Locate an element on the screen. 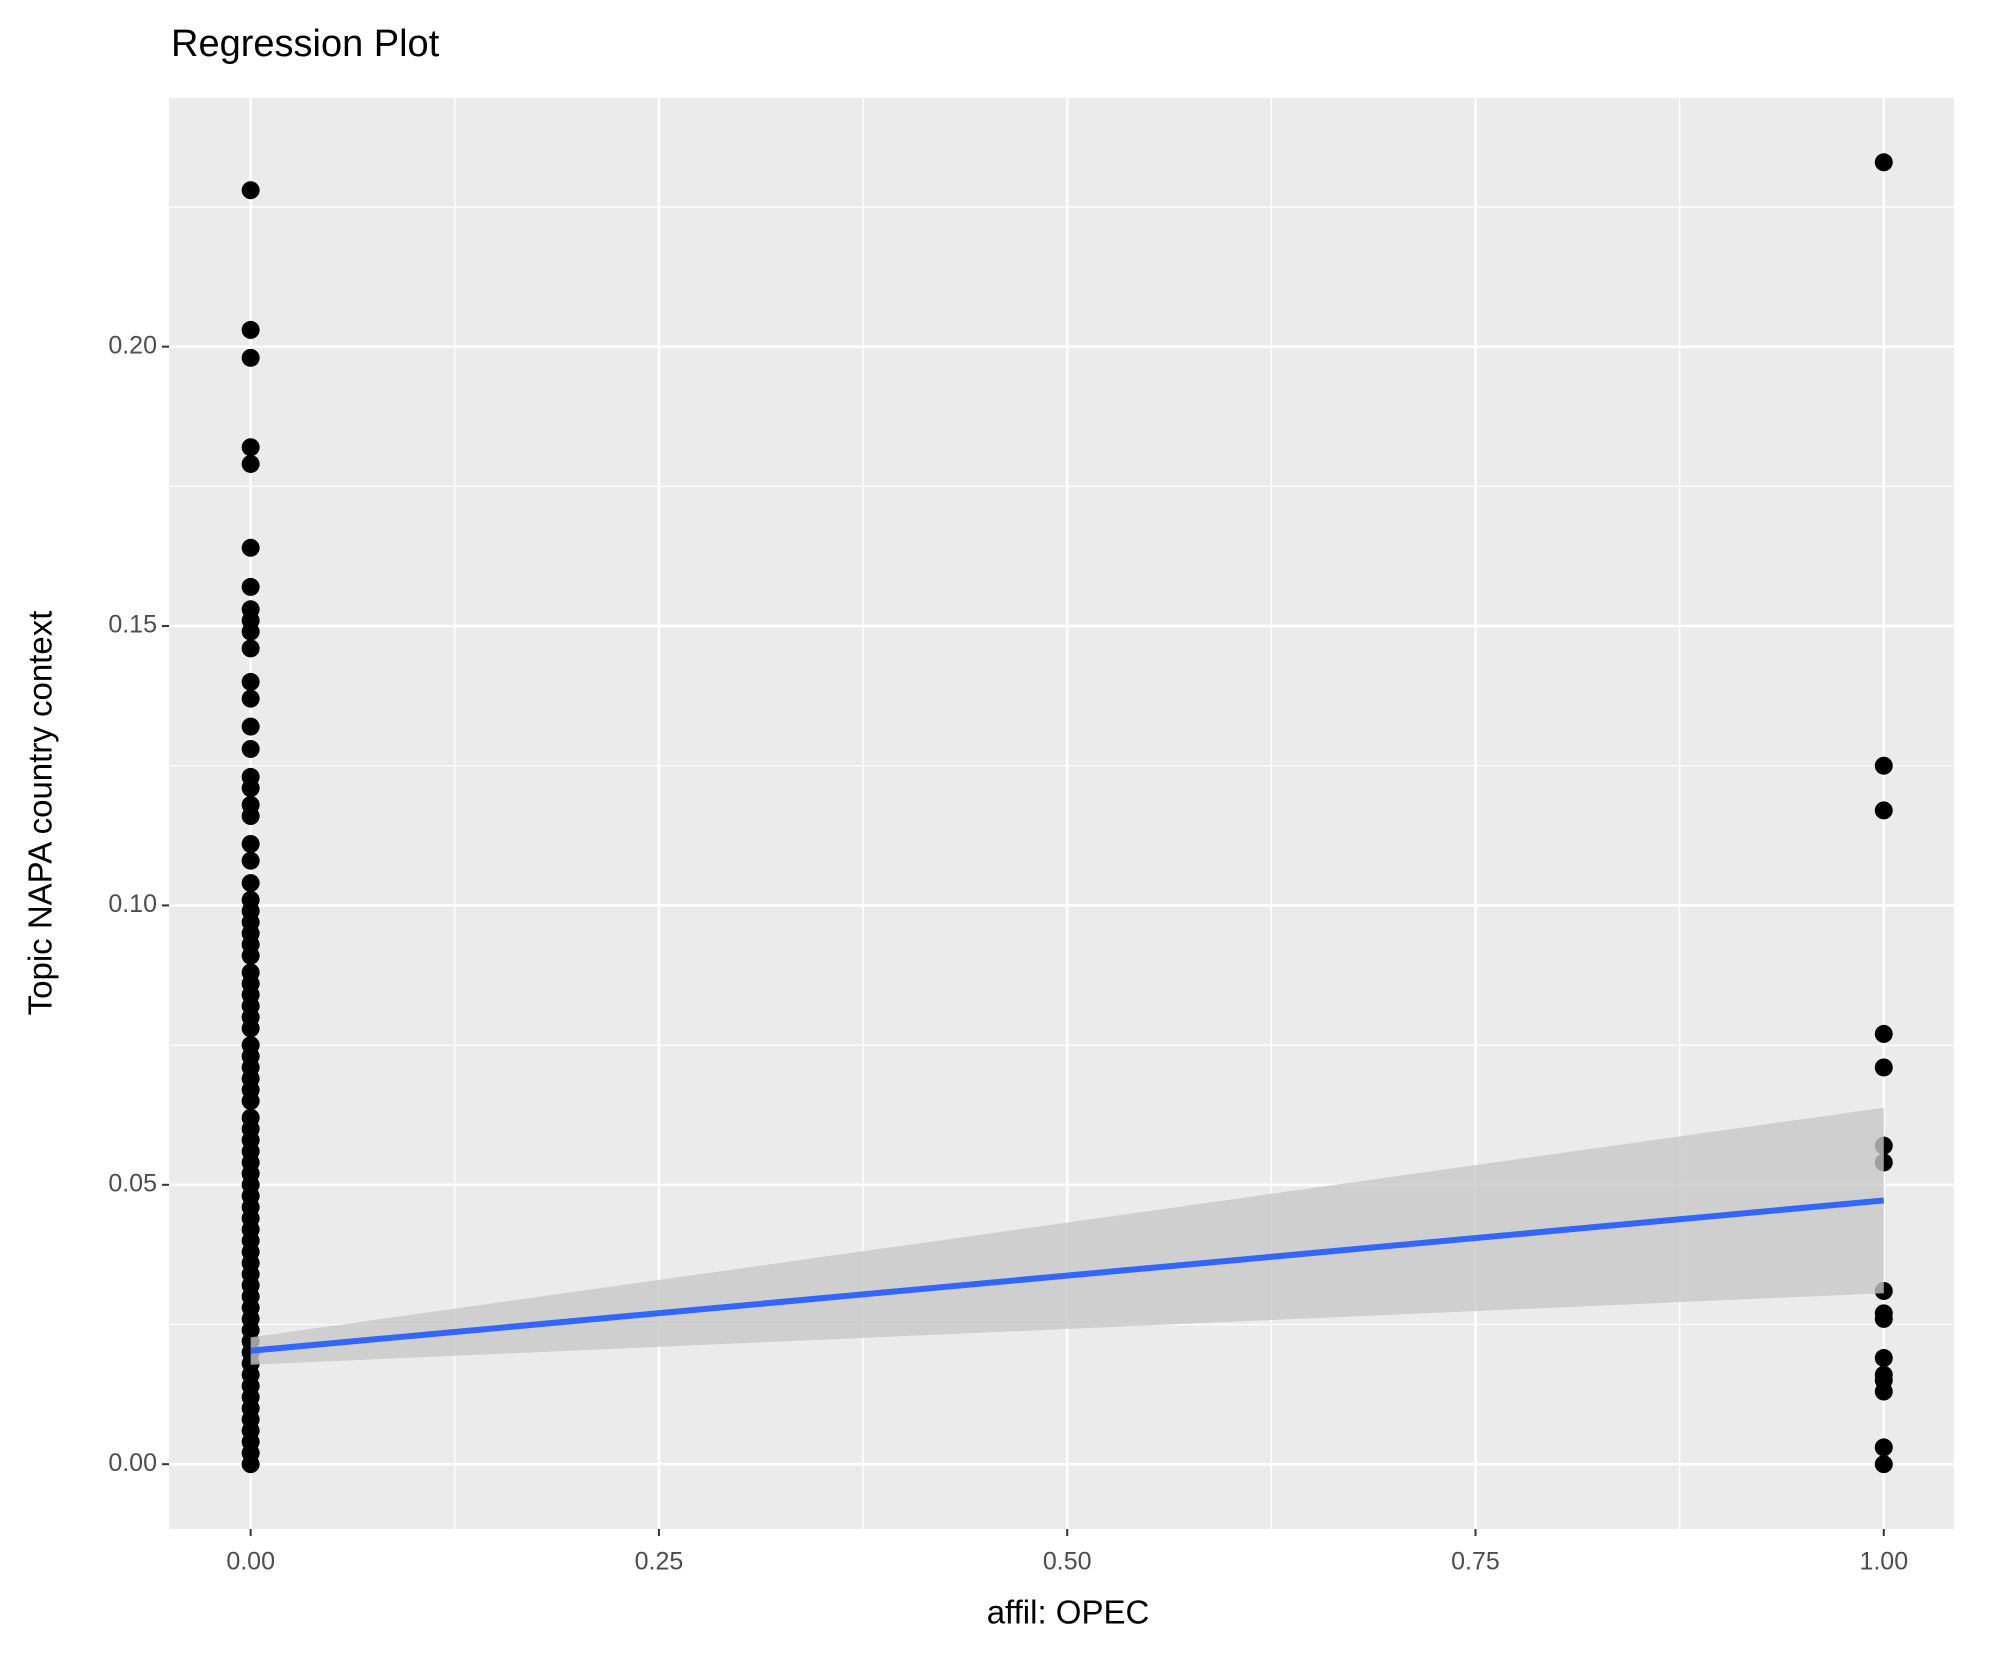  x-tick-label: 0.00 is located at coordinates (250, 1562).